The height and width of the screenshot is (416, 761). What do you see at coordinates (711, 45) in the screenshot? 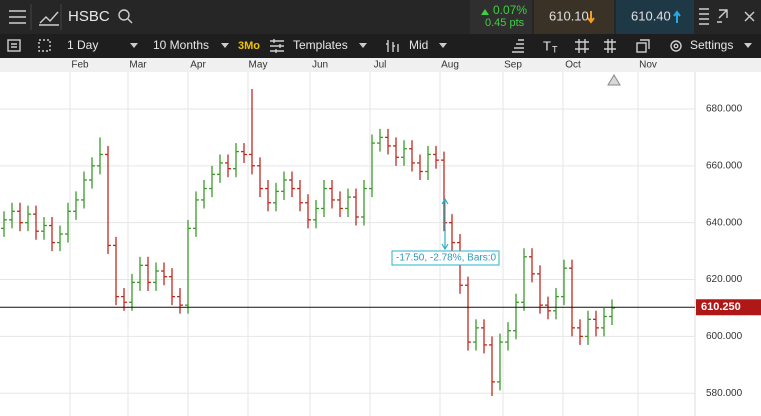
I see `settings: Settings` at bounding box center [711, 45].